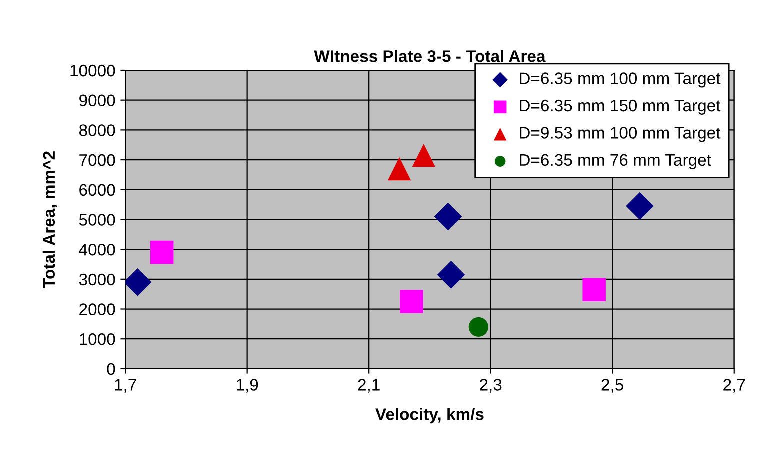 The image size is (761, 470). What do you see at coordinates (613, 386) in the screenshot?
I see `x-tick-label: 2,5` at bounding box center [613, 386].